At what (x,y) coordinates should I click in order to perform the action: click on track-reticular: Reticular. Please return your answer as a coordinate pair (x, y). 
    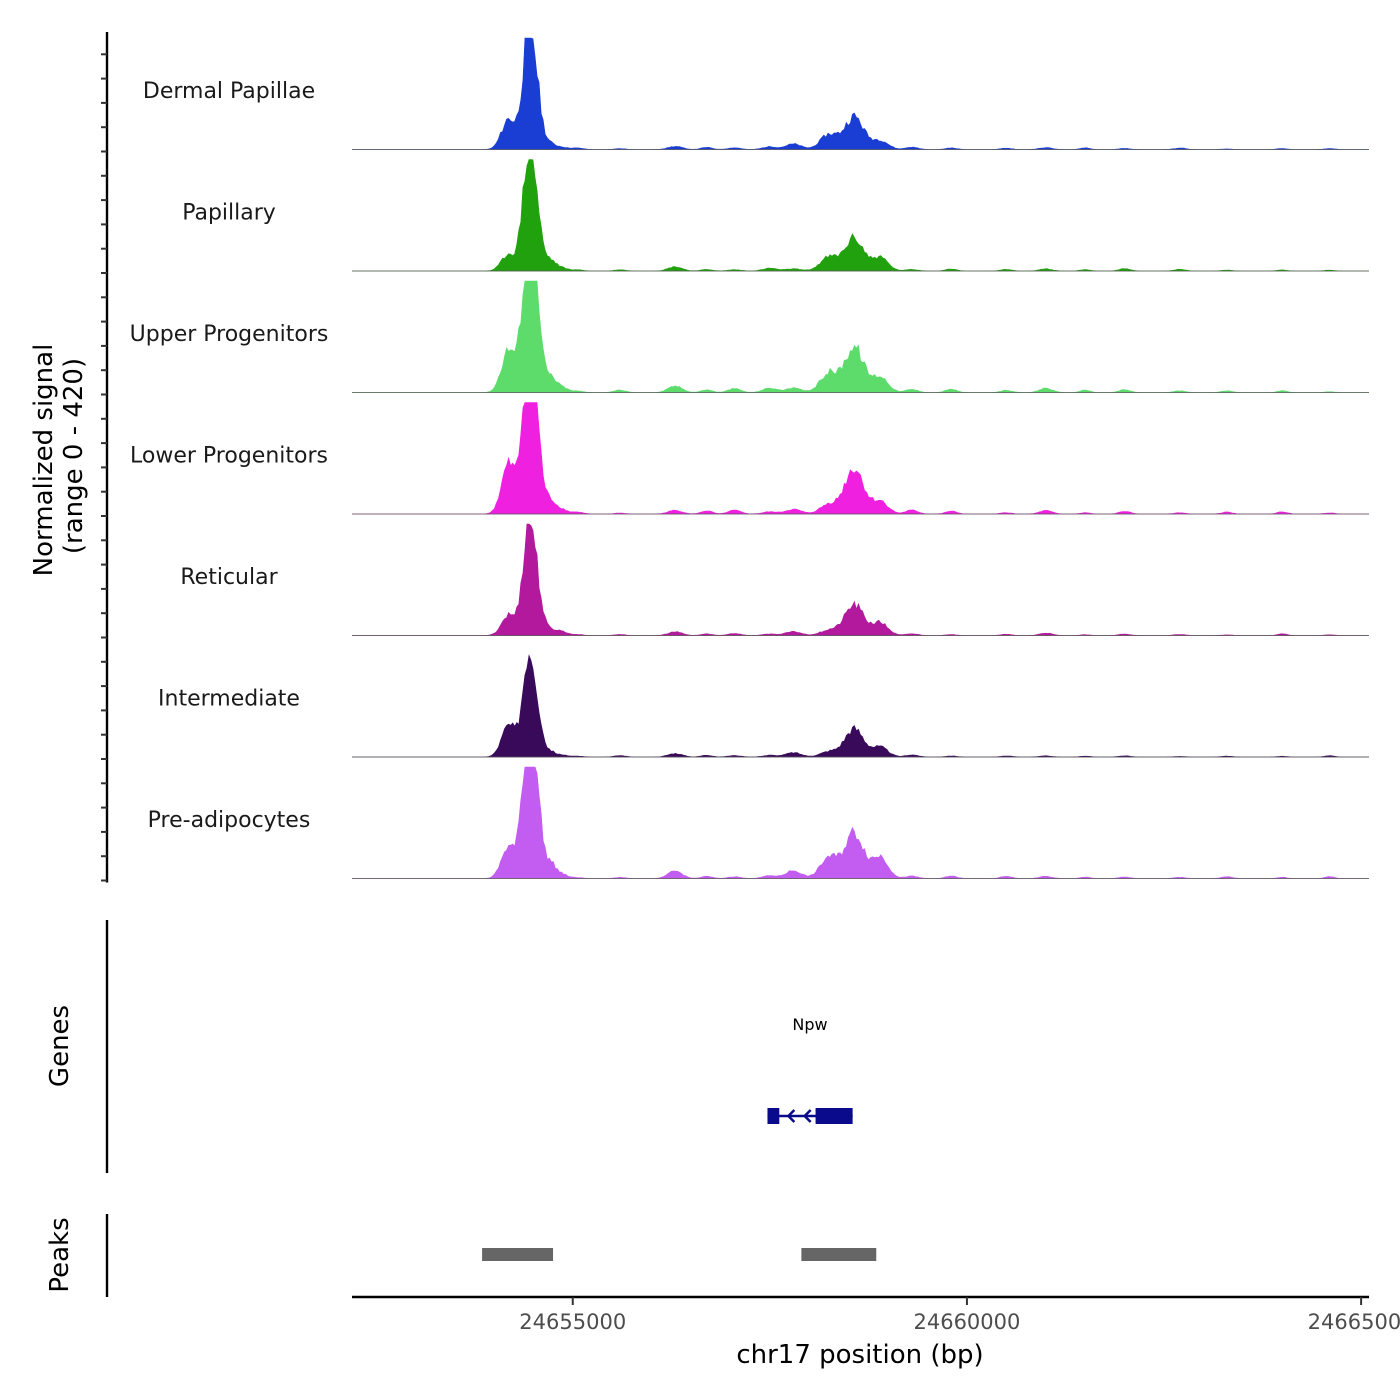
    Looking at the image, I should click on (774, 579).